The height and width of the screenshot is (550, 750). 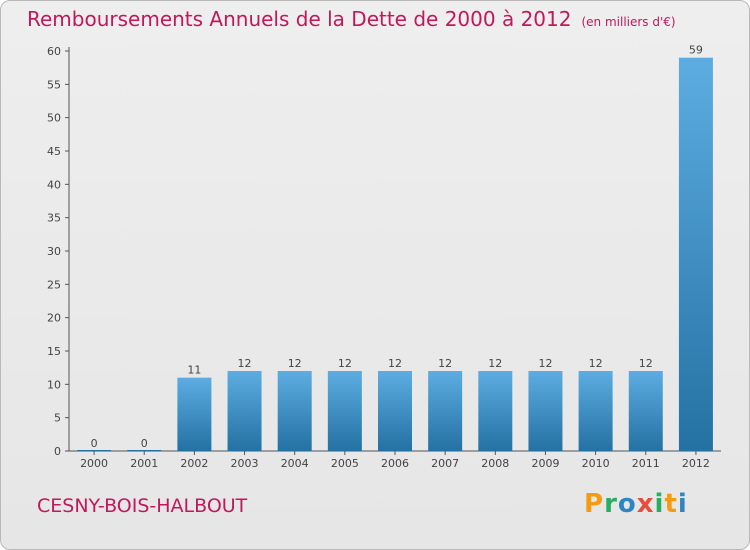 What do you see at coordinates (144, 443) in the screenshot?
I see `data-label-2001: 0` at bounding box center [144, 443].